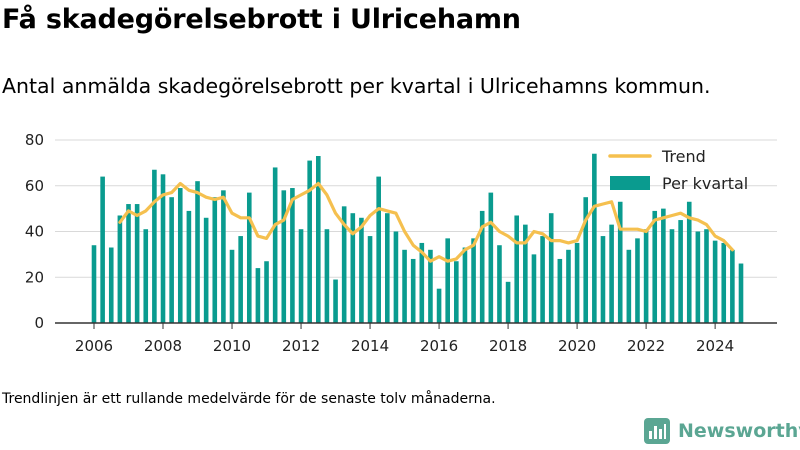  What do you see at coordinates (39, 323) in the screenshot?
I see `y-tick-label: 0` at bounding box center [39, 323].